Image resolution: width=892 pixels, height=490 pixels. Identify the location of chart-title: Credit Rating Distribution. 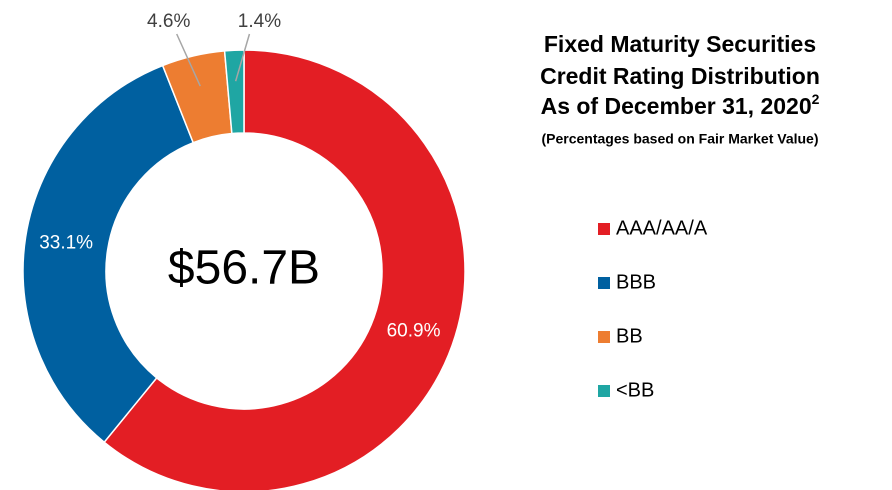
(680, 76).